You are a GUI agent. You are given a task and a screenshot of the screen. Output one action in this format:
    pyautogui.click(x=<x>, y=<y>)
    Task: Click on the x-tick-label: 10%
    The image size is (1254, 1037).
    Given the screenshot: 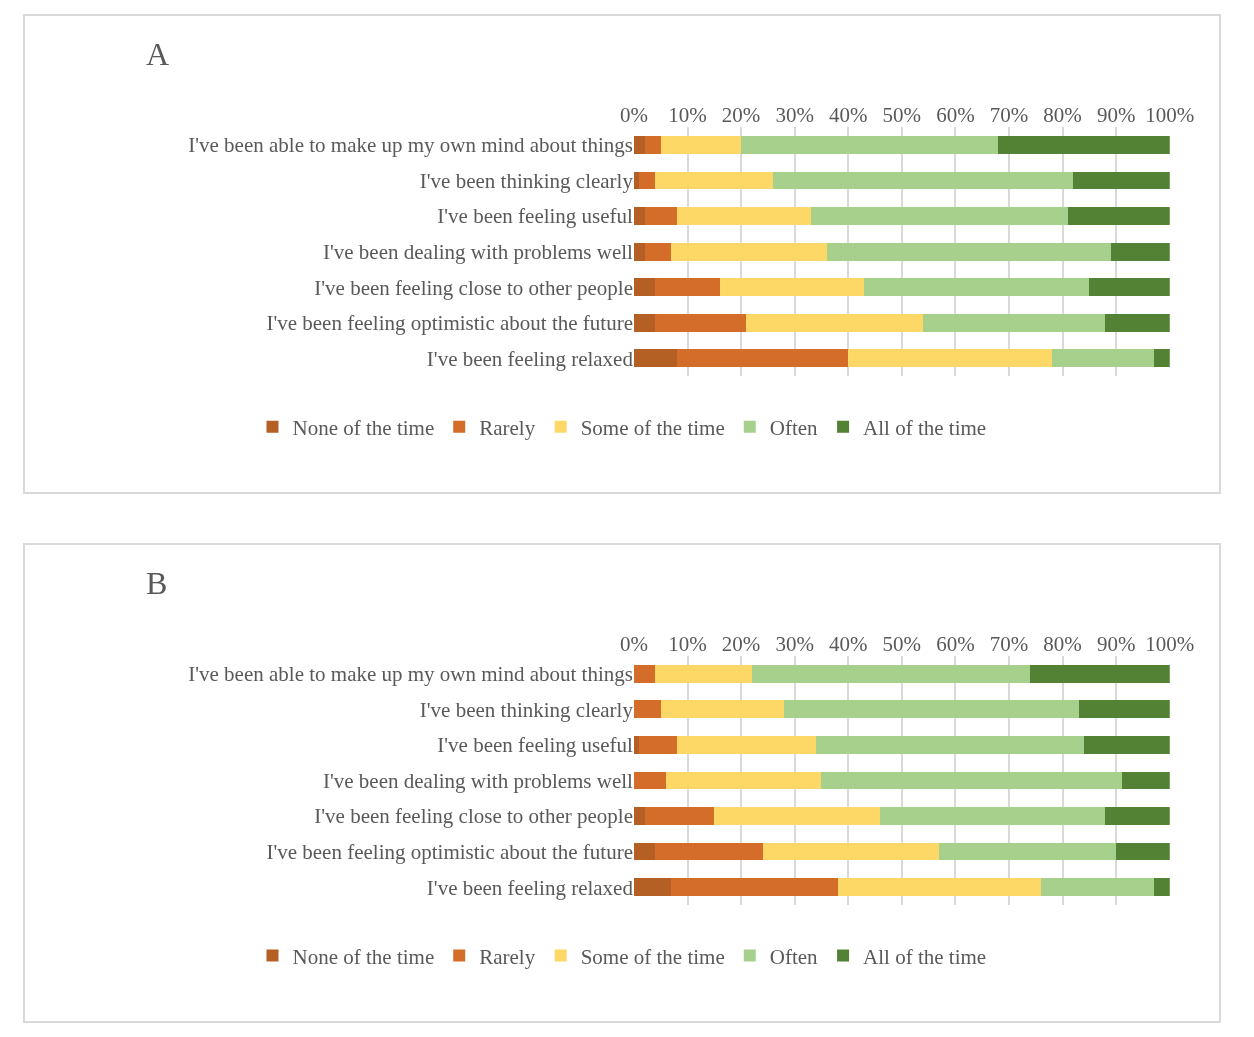 What is the action you would take?
    pyautogui.click(x=687, y=643)
    